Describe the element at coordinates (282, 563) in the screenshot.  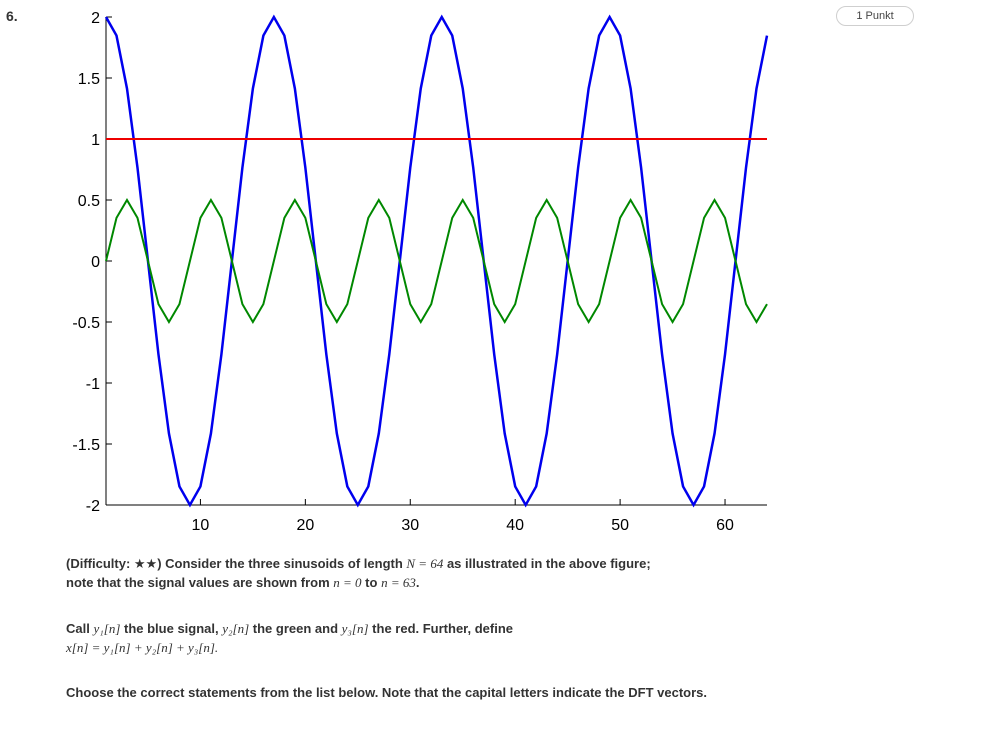
I see `intro-mid: ) Consider the three sinusoids of length` at that location.